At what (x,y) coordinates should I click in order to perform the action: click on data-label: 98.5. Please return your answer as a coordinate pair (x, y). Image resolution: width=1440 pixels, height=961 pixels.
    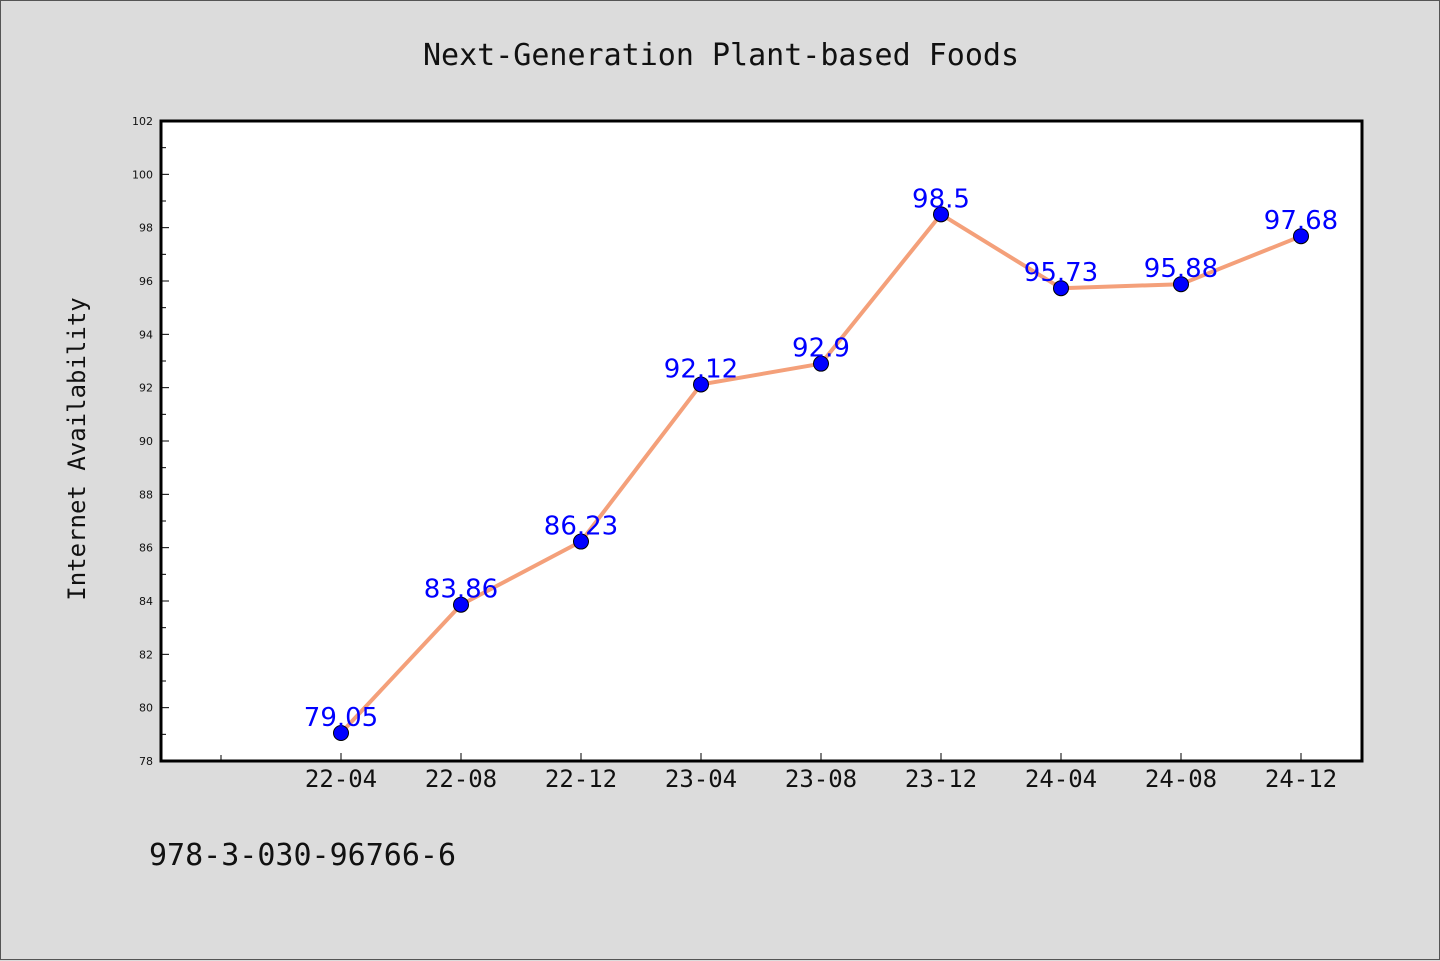
    Looking at the image, I should click on (941, 199).